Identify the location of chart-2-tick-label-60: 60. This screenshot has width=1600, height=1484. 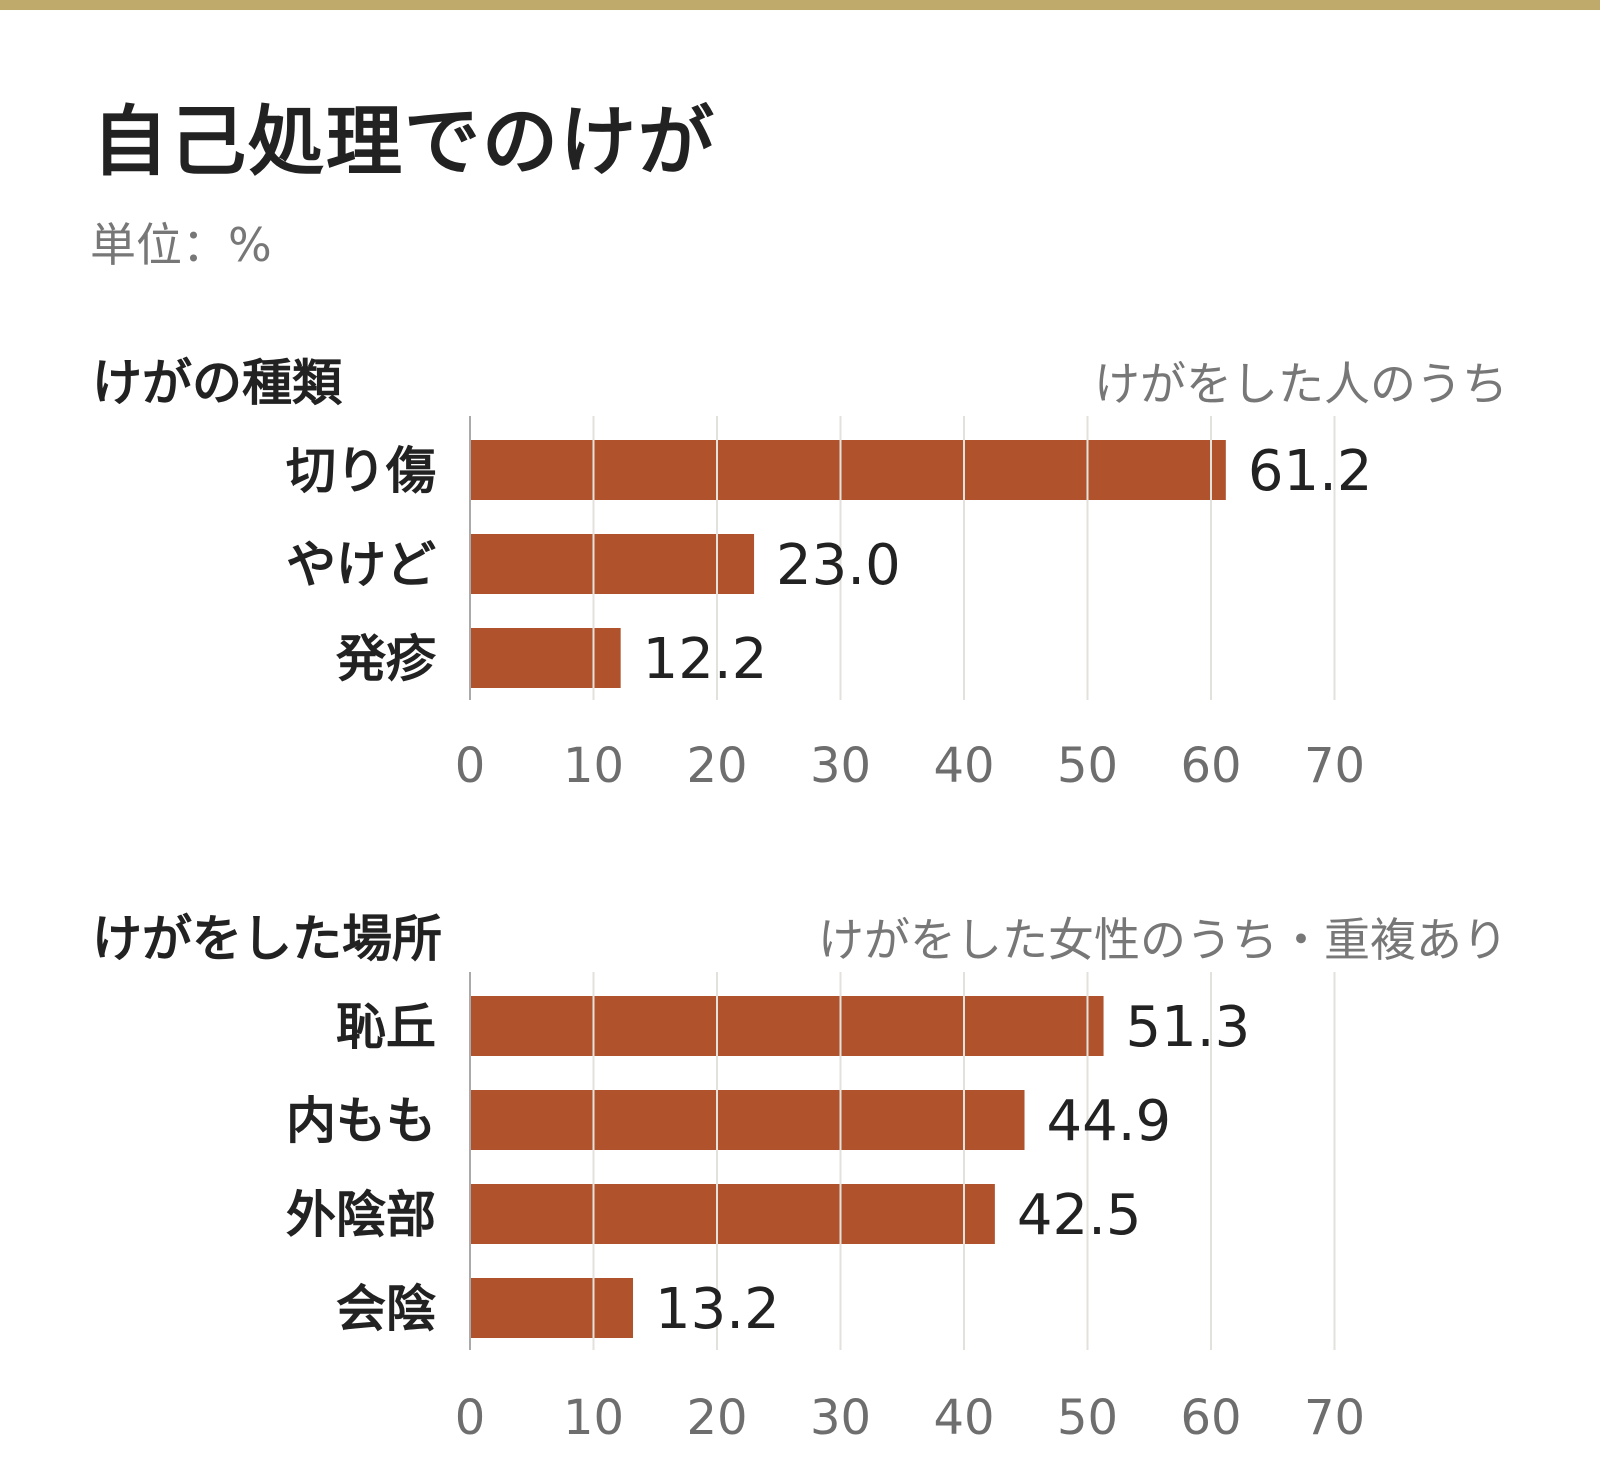
(1210, 1418).